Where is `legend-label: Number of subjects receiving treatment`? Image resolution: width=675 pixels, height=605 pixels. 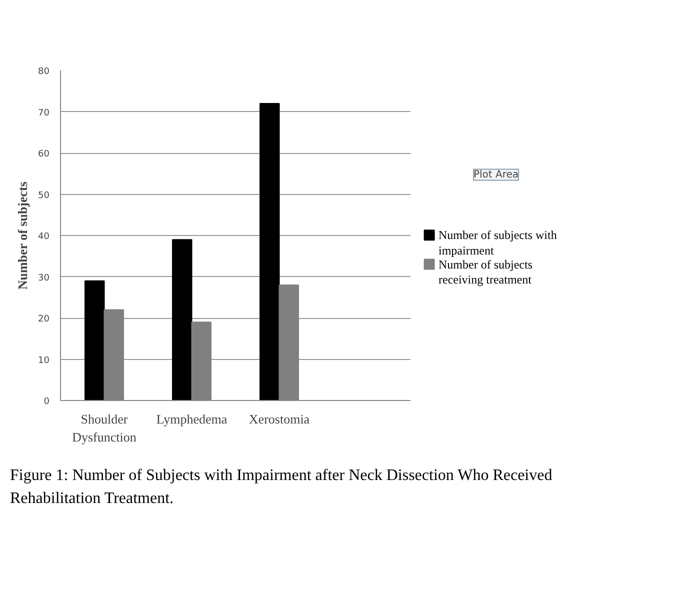 legend-label: Number of subjects receiving treatment is located at coordinates (485, 272).